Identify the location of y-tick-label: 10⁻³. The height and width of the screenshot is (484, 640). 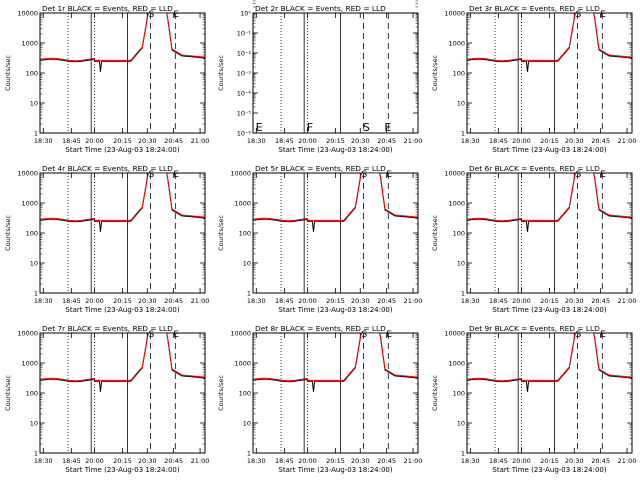
(244, 74).